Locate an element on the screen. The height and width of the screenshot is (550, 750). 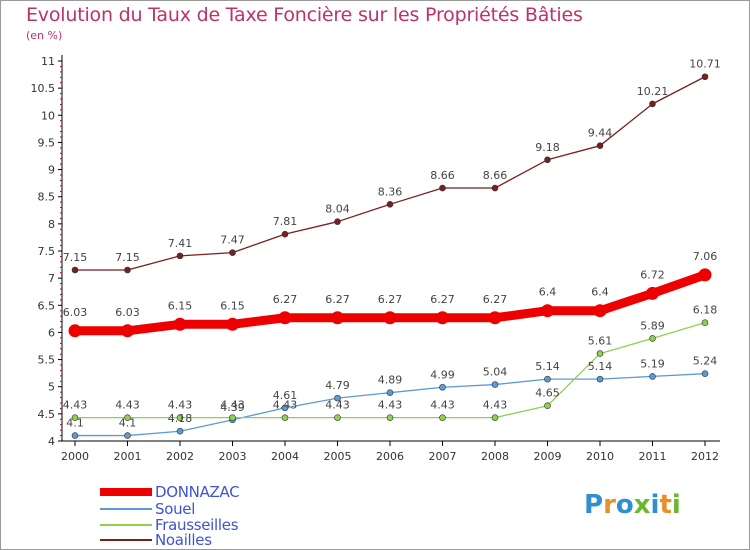
logo-letter: o is located at coordinates (624, 505).